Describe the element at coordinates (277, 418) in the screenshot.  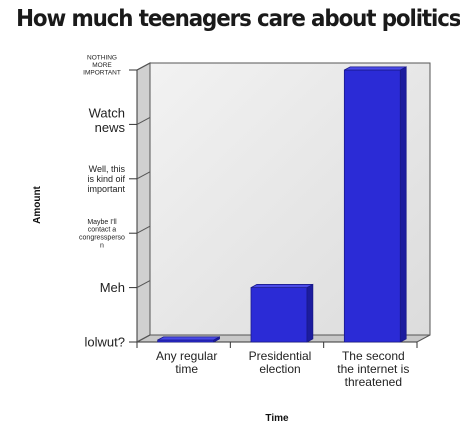
I see `x-axis-title: Time` at that location.